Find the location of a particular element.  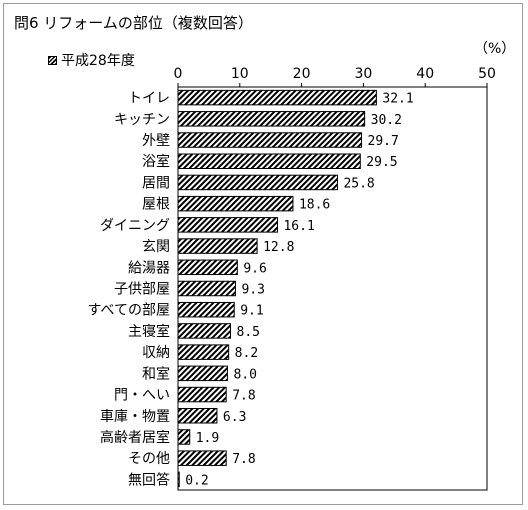

value-label: 18.6 is located at coordinates (314, 205).